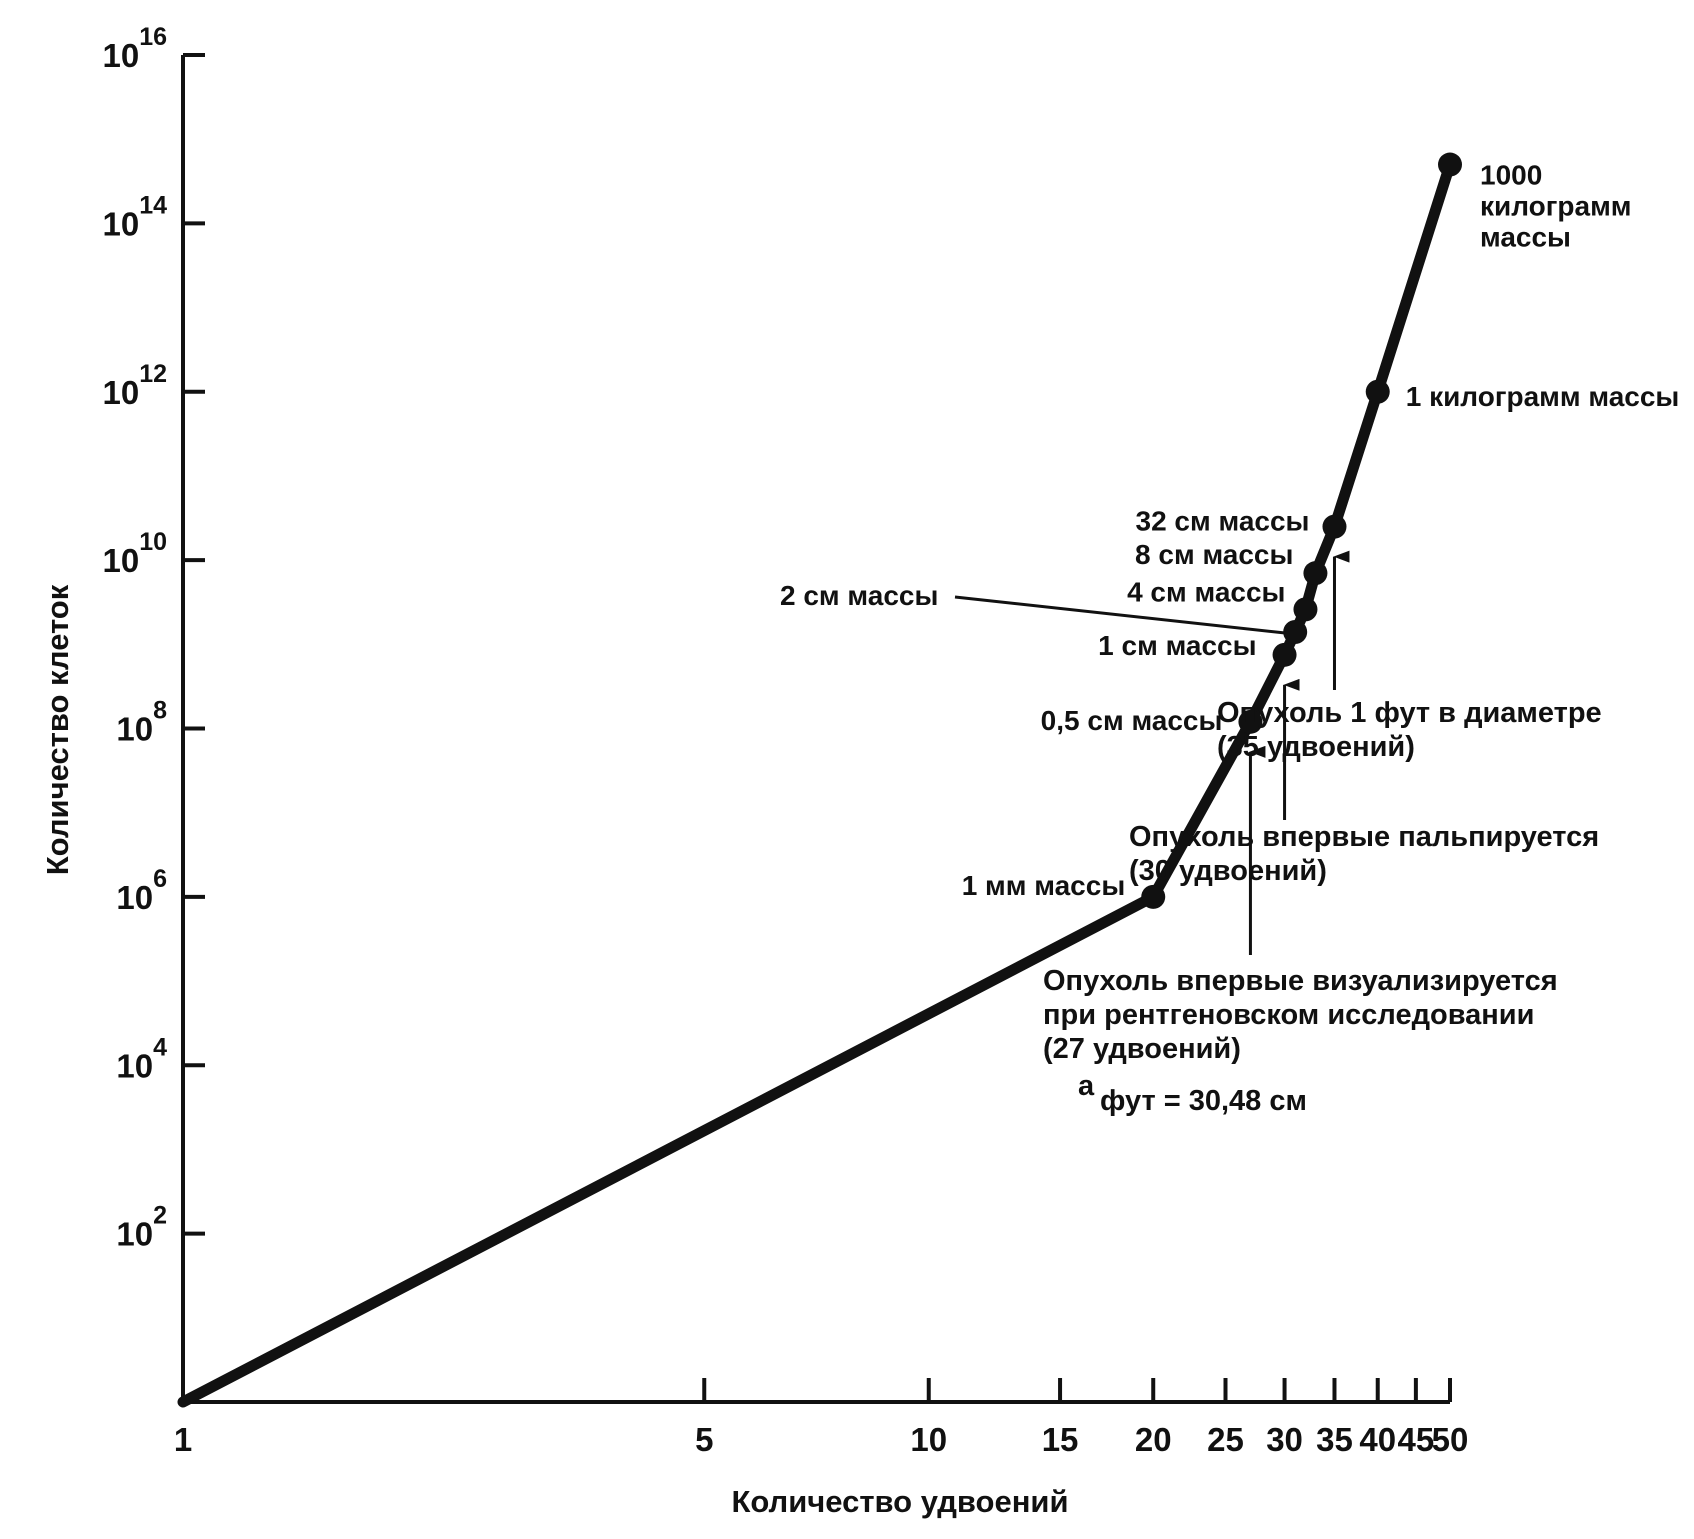 Image resolution: width=1694 pixels, height=1539 pixels. Describe the element at coordinates (704, 1439) in the screenshot. I see `x-tick-label: 5` at that location.